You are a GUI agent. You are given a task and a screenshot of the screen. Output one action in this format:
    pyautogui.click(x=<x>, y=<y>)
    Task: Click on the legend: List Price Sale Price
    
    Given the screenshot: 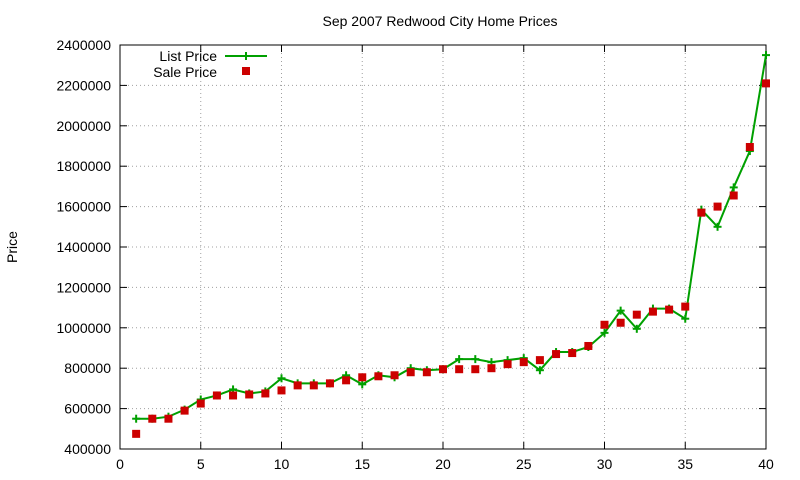 What is the action you would take?
    pyautogui.click(x=210, y=64)
    